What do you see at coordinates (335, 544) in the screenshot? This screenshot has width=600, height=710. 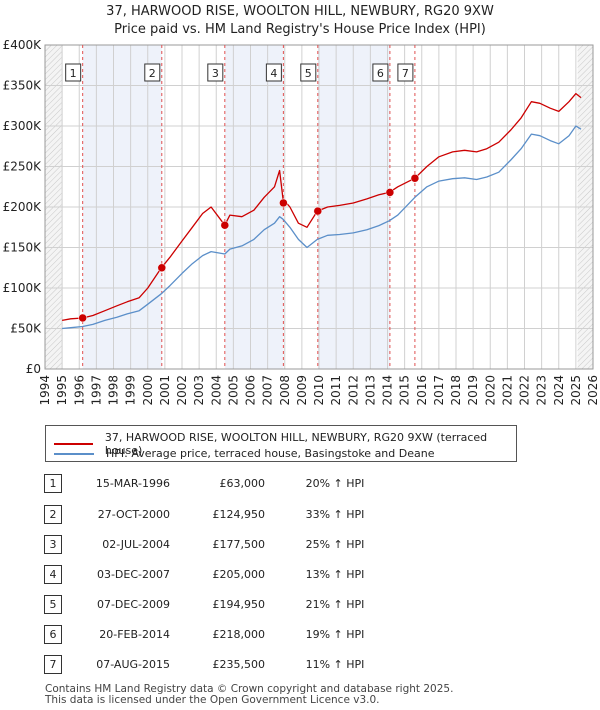 I see `sale-hpi: 25% ↑ HPI` at bounding box center [335, 544].